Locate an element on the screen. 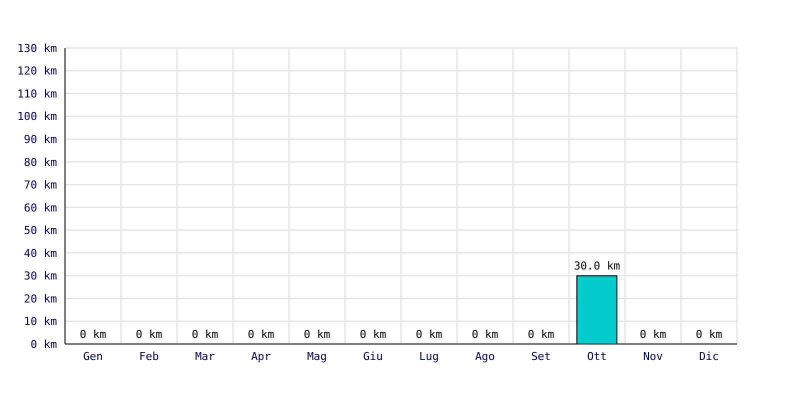  y-tick-label: 120 km is located at coordinates (37, 71).